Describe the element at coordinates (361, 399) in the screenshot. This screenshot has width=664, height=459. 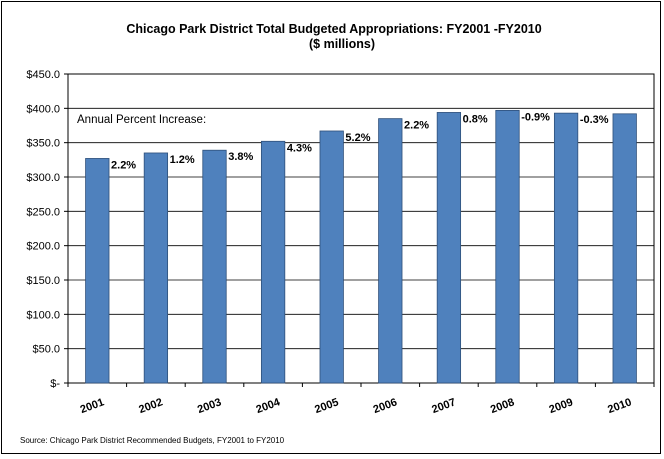
I see `x-axis-ticks: 2001 2002 2003 2004 2005 2006 2007 2008 2009 2010` at that location.